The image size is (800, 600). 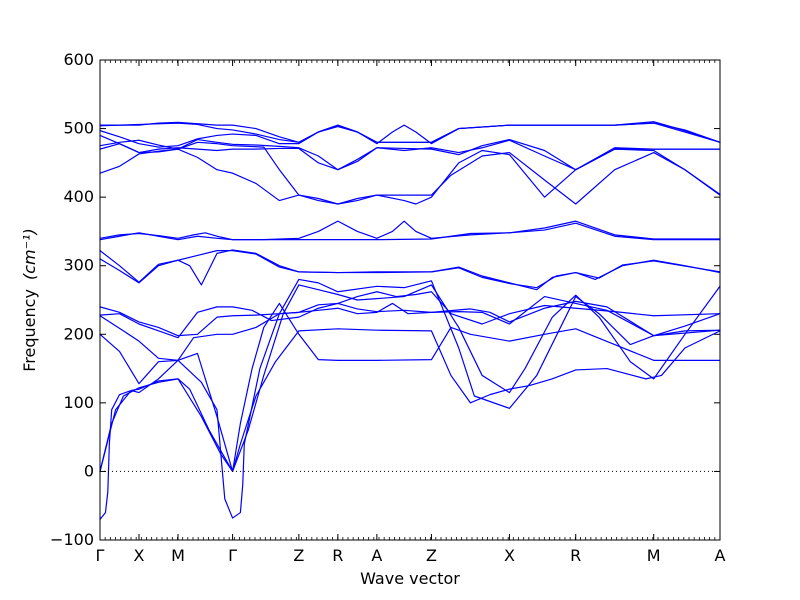 What do you see at coordinates (431, 555) in the screenshot?
I see `x-tick-label-7: Z` at bounding box center [431, 555].